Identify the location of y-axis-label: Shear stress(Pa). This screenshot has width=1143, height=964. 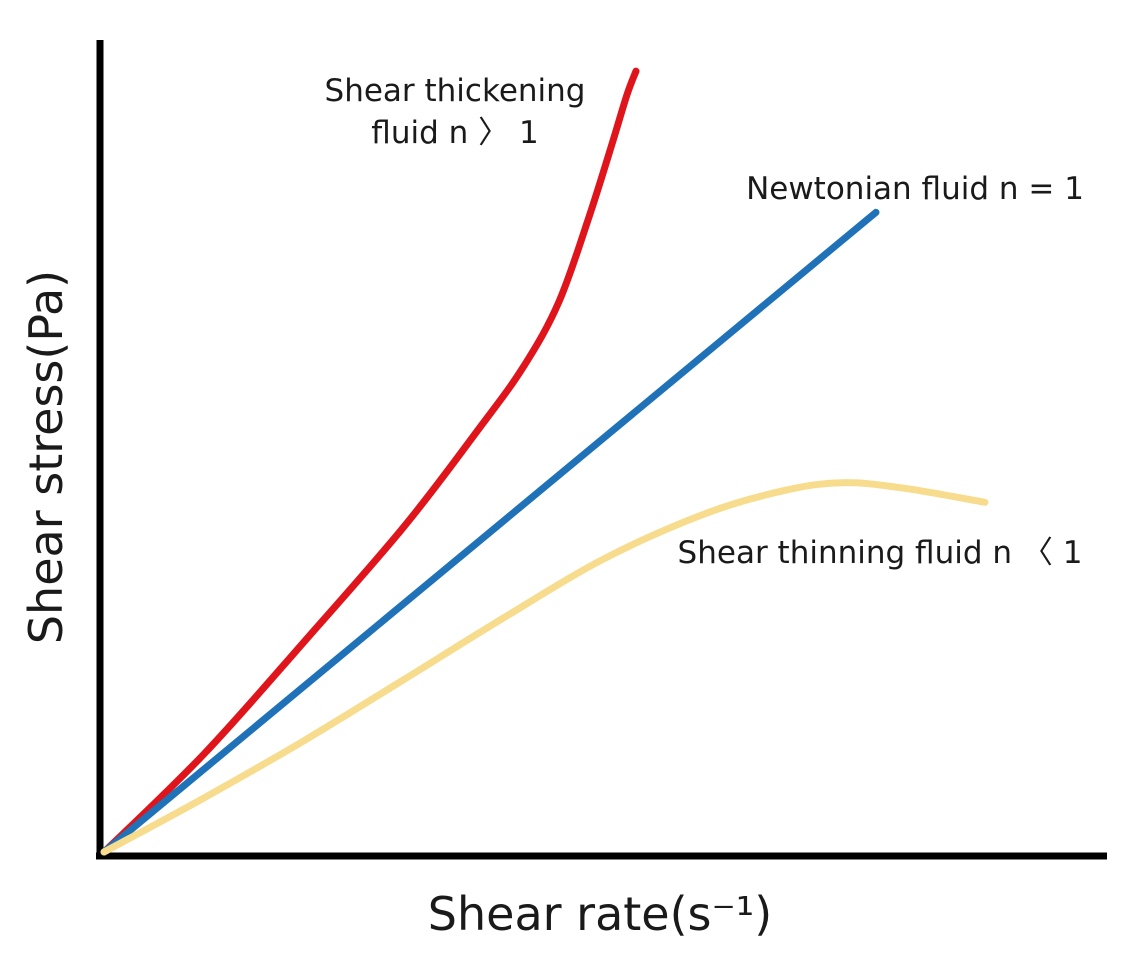
(46, 457).